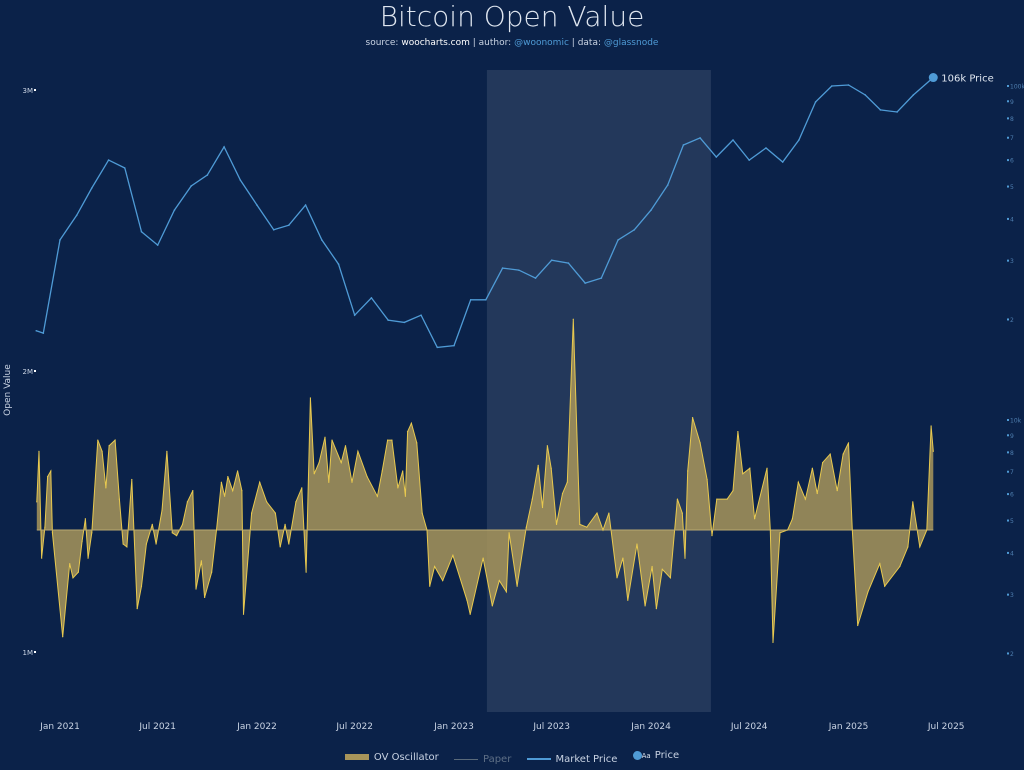  What do you see at coordinates (667, 755) in the screenshot?
I see `legend-label: Price` at bounding box center [667, 755].